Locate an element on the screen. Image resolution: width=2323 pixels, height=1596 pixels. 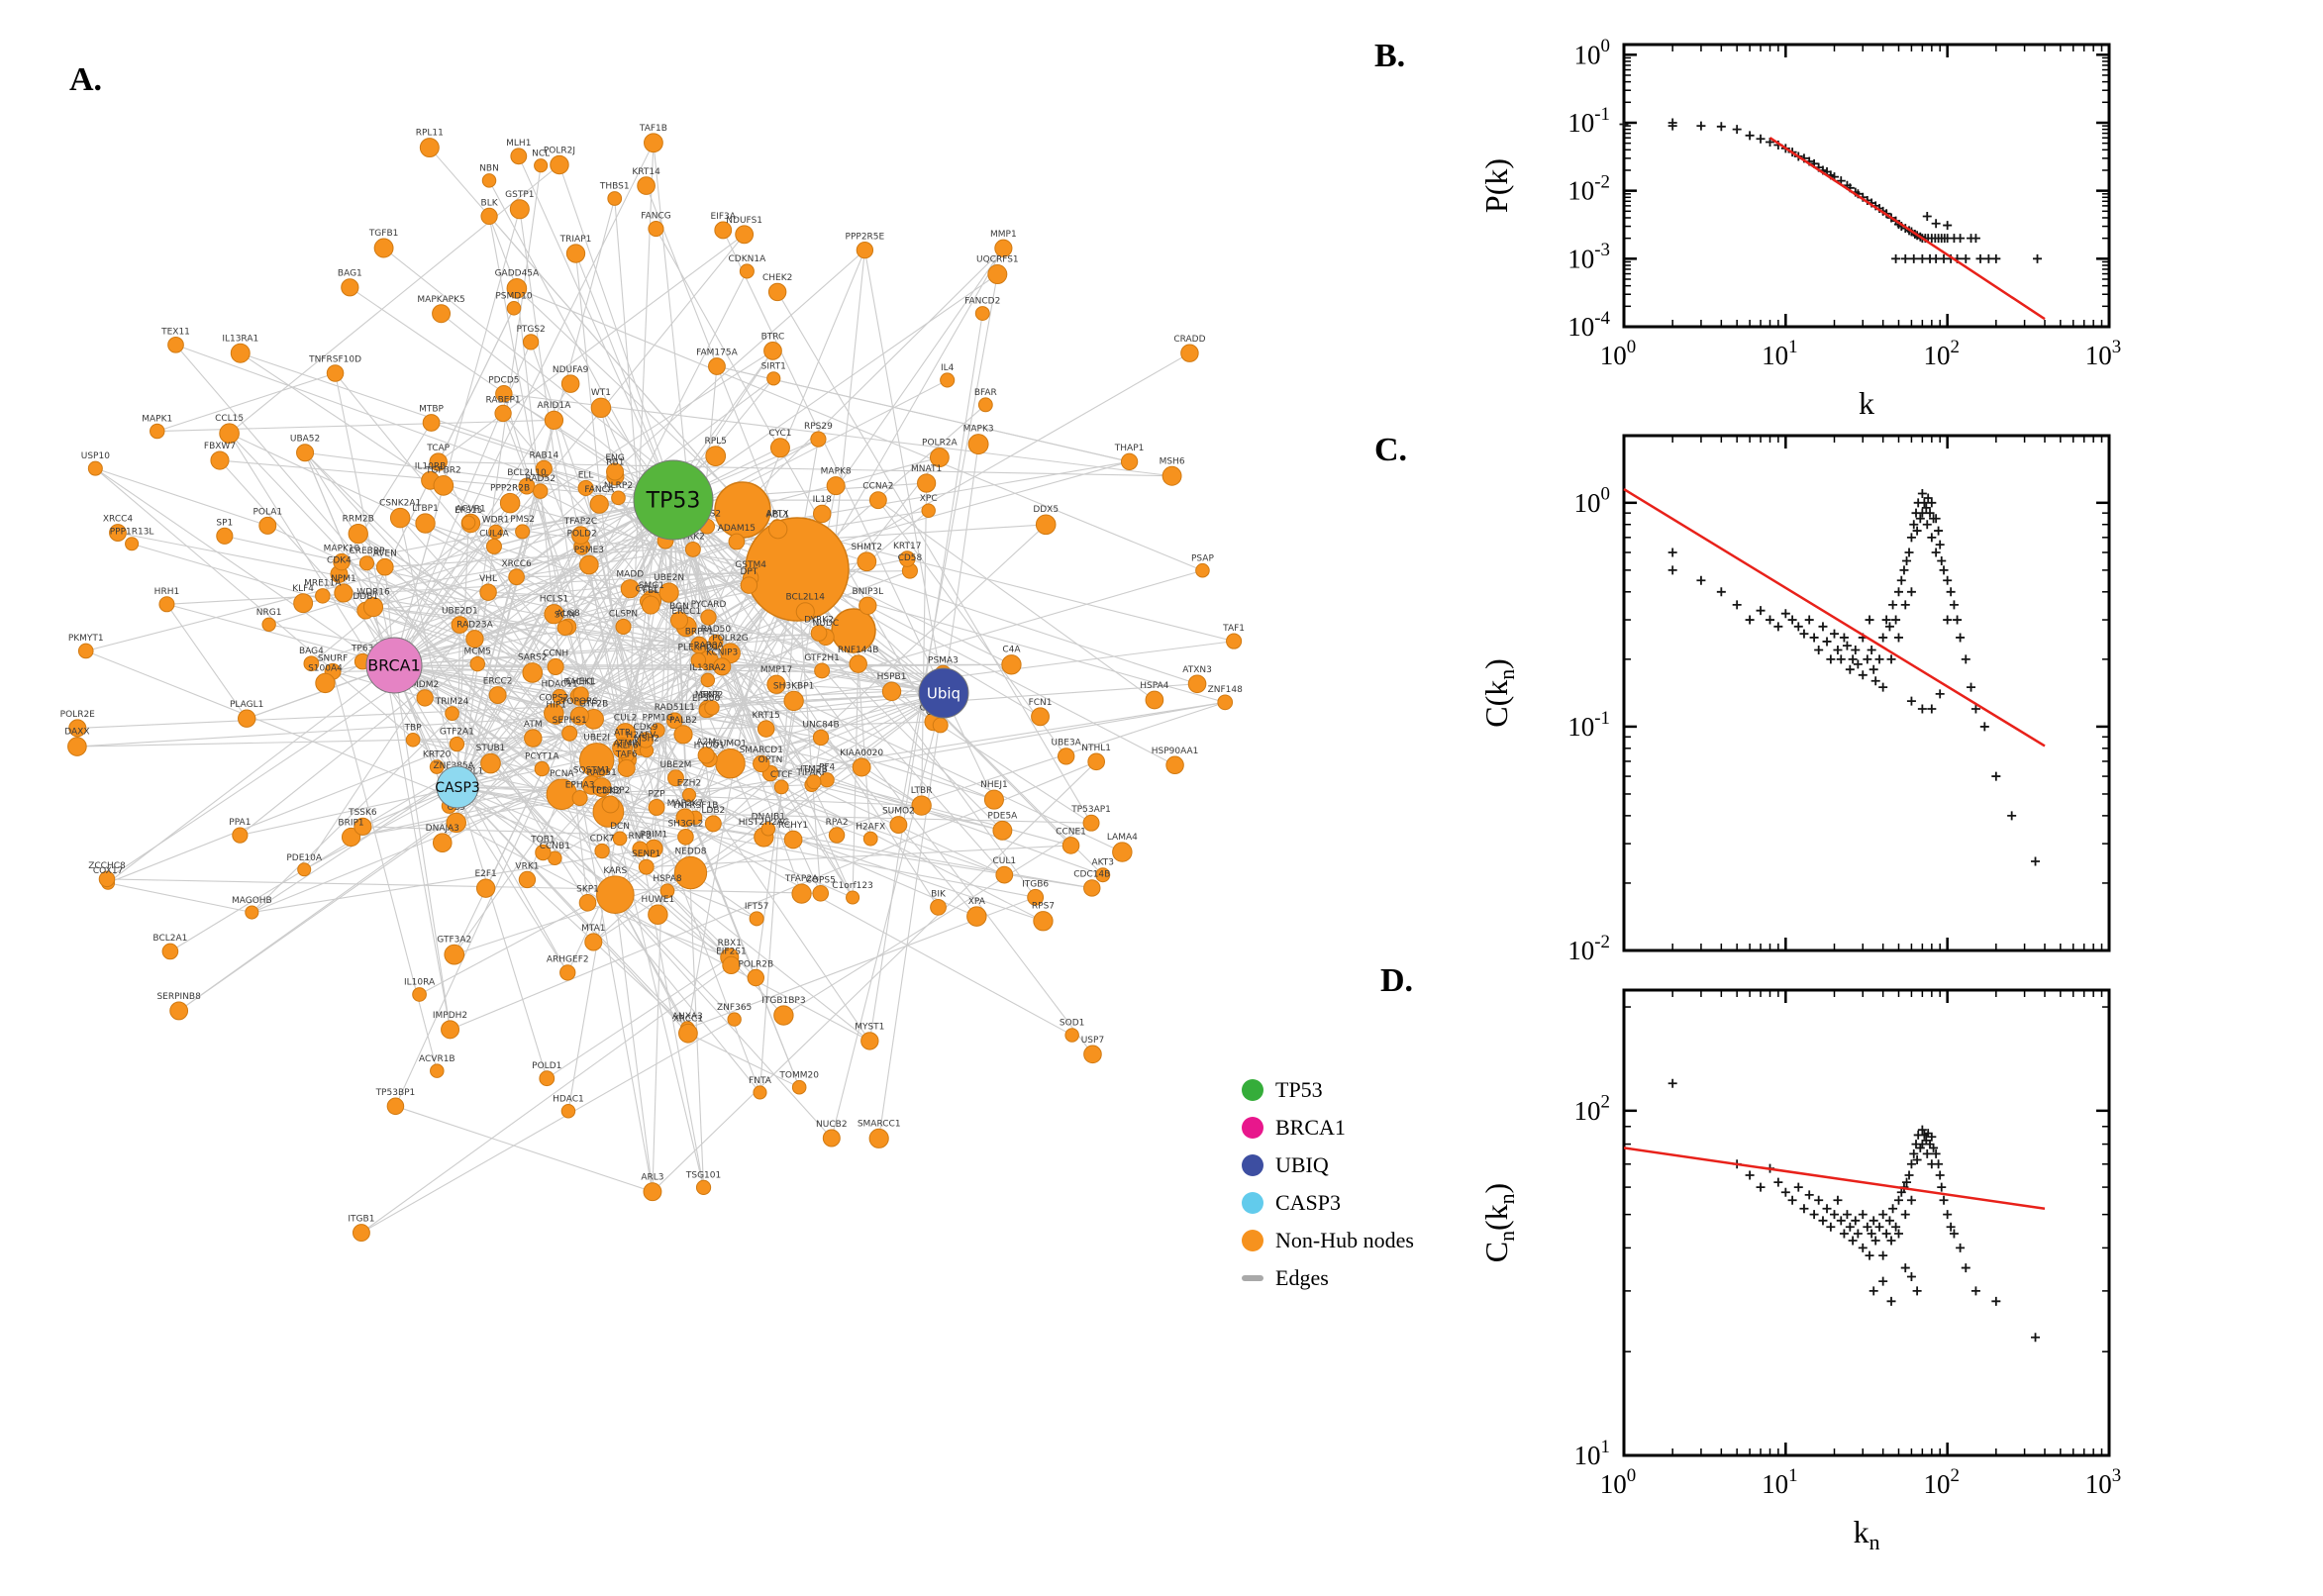
node-label: XRCC4 is located at coordinates (118, 520).